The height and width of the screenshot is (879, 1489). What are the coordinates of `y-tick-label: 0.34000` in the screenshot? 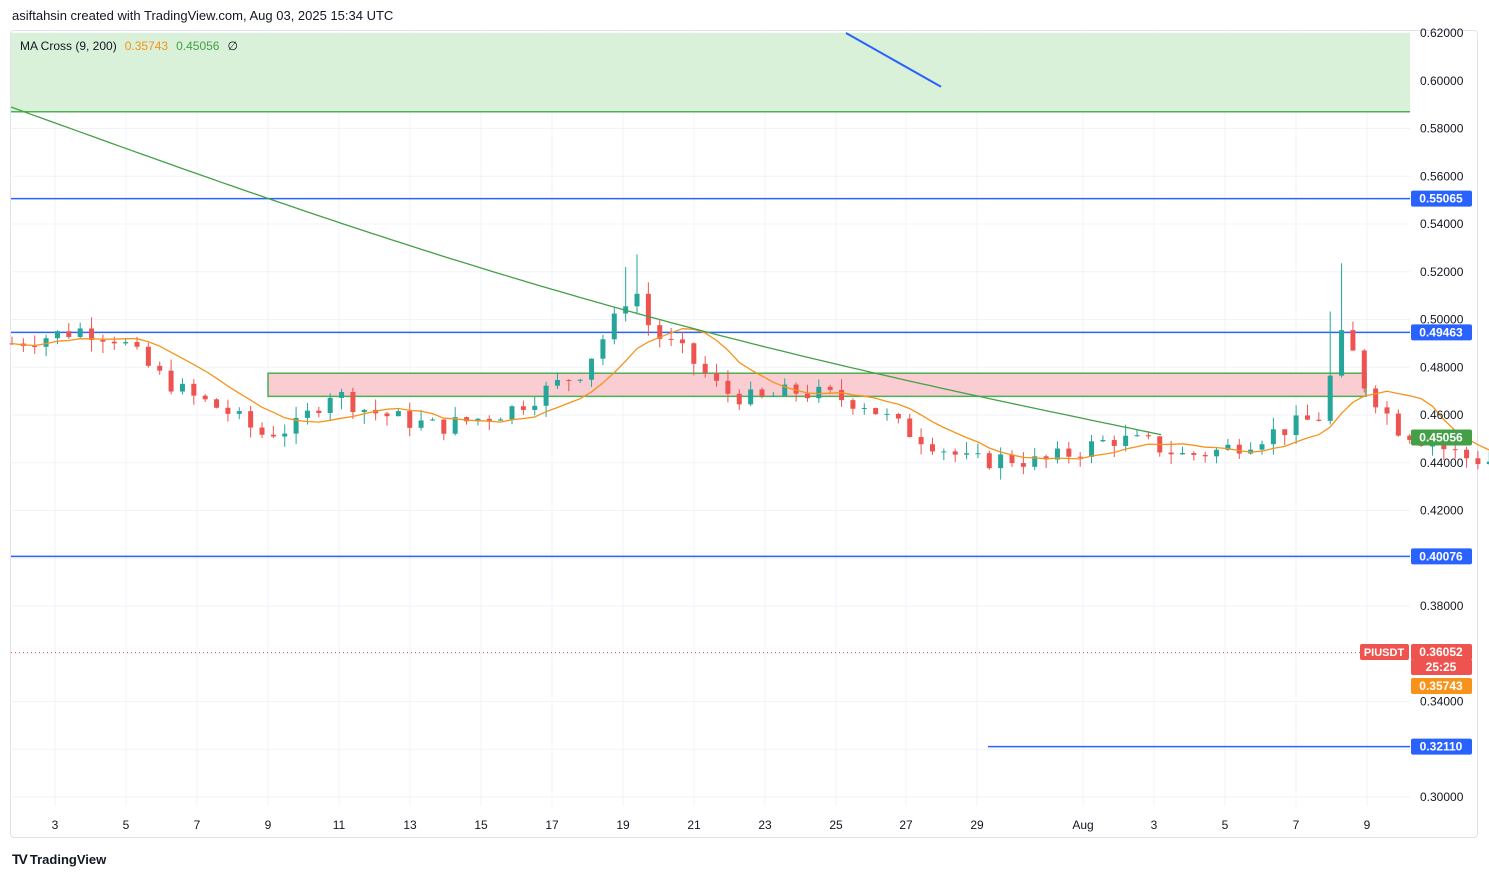 It's located at (1442, 702).